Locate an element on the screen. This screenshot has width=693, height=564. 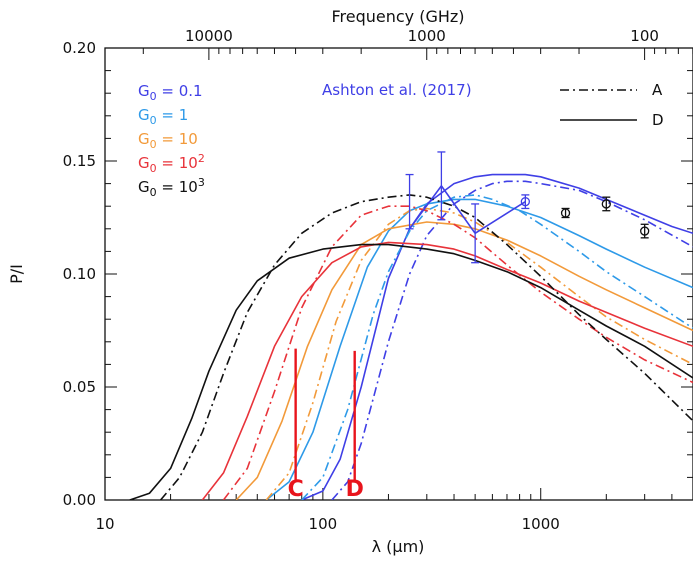
top-axis-title: Frequency (GHz) is located at coordinates (397, 16).